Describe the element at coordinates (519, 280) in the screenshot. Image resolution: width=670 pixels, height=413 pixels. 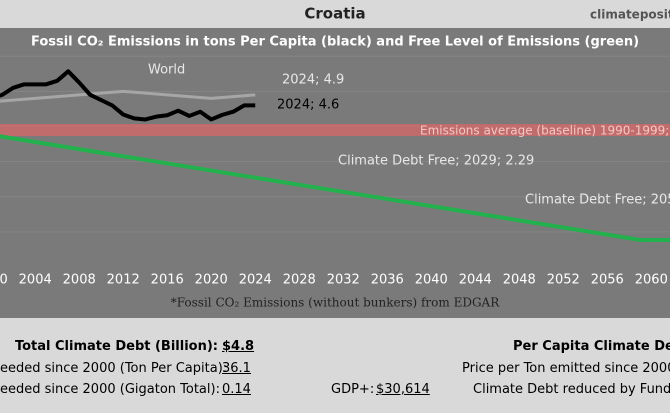
I see `x-tick-label: 2048` at that location.